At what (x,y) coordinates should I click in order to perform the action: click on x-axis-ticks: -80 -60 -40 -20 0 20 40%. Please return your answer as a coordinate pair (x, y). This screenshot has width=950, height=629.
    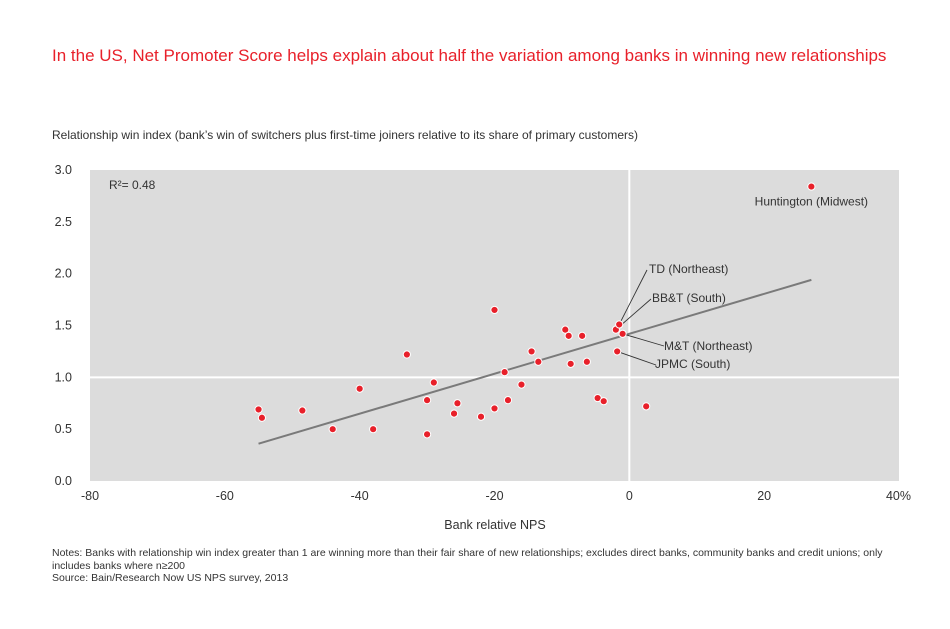
    Looking at the image, I should click on (496, 496).